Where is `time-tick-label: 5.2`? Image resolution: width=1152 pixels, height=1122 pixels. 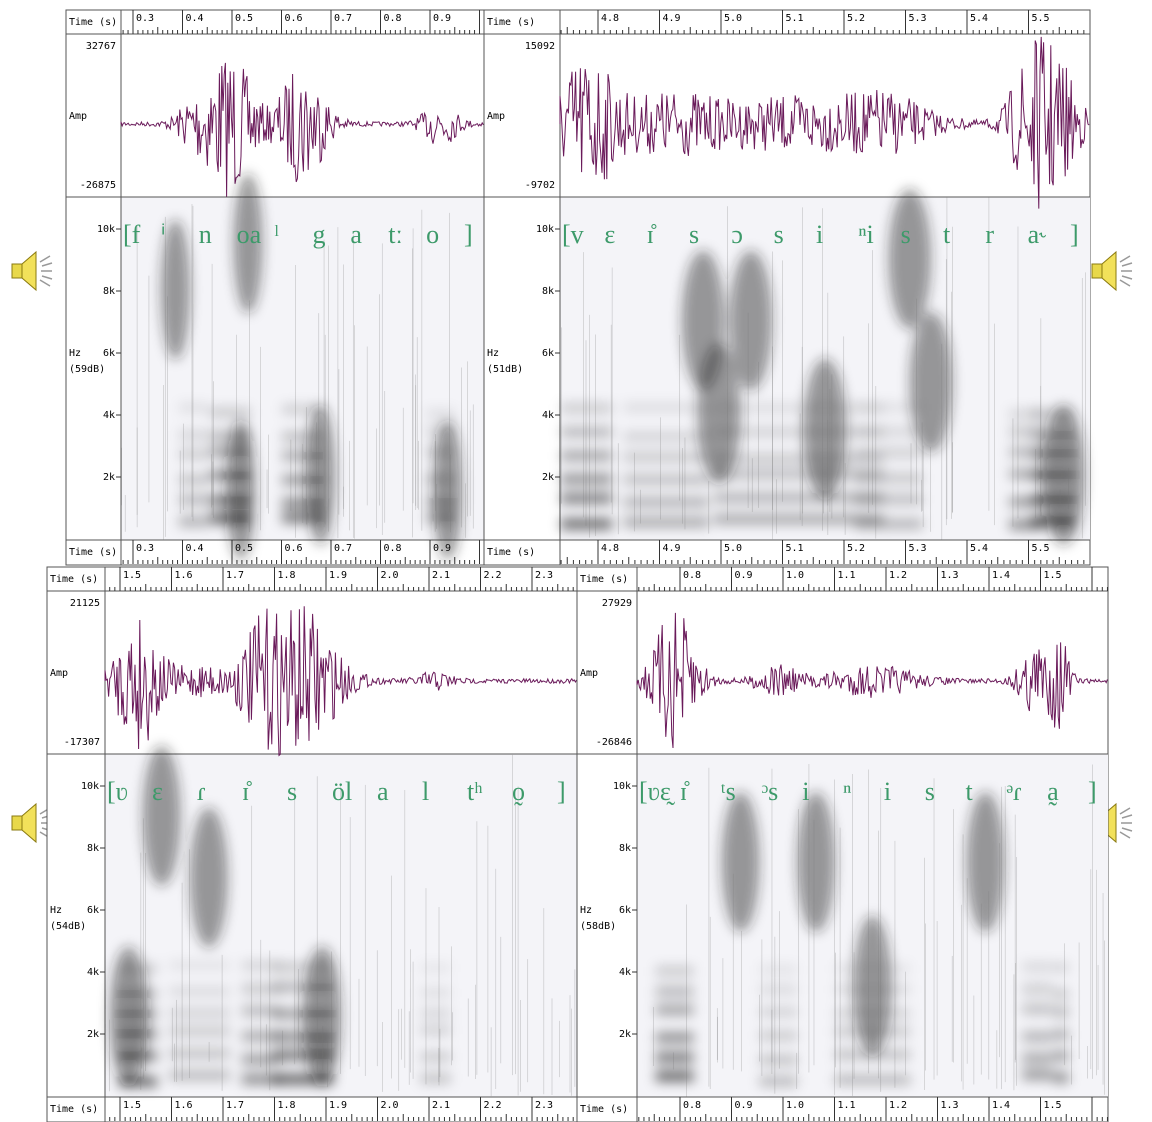 time-tick-label: 5.2 is located at coordinates (856, 548).